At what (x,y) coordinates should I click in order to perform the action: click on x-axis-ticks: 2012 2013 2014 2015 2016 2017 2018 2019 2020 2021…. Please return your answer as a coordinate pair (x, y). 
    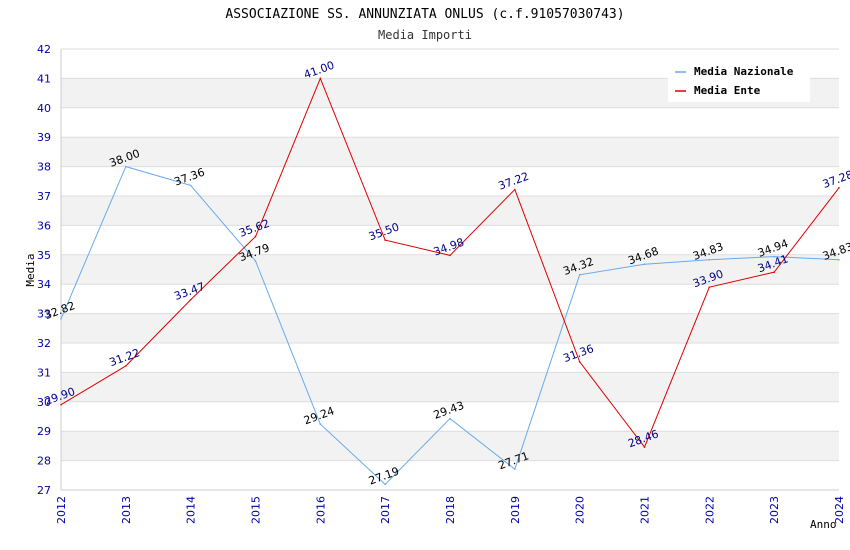
    Looking at the image, I should click on (450, 510).